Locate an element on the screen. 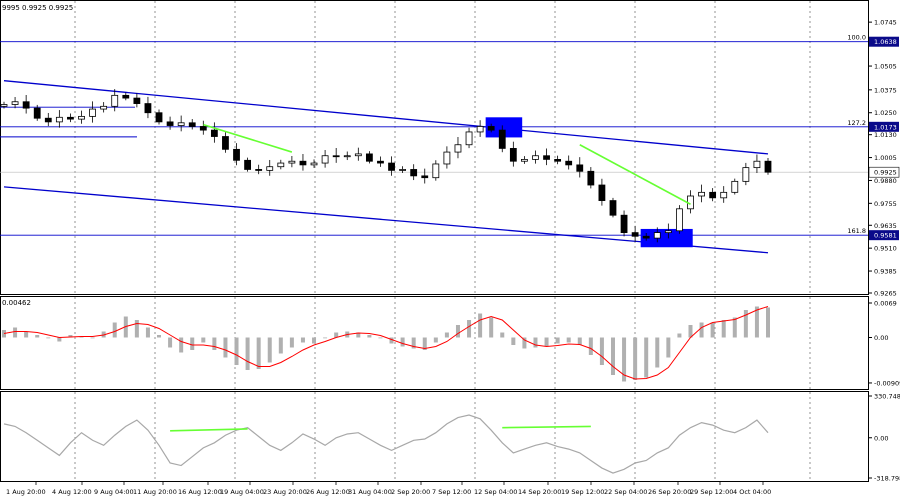  current-price-tag is located at coordinates (884, 172).